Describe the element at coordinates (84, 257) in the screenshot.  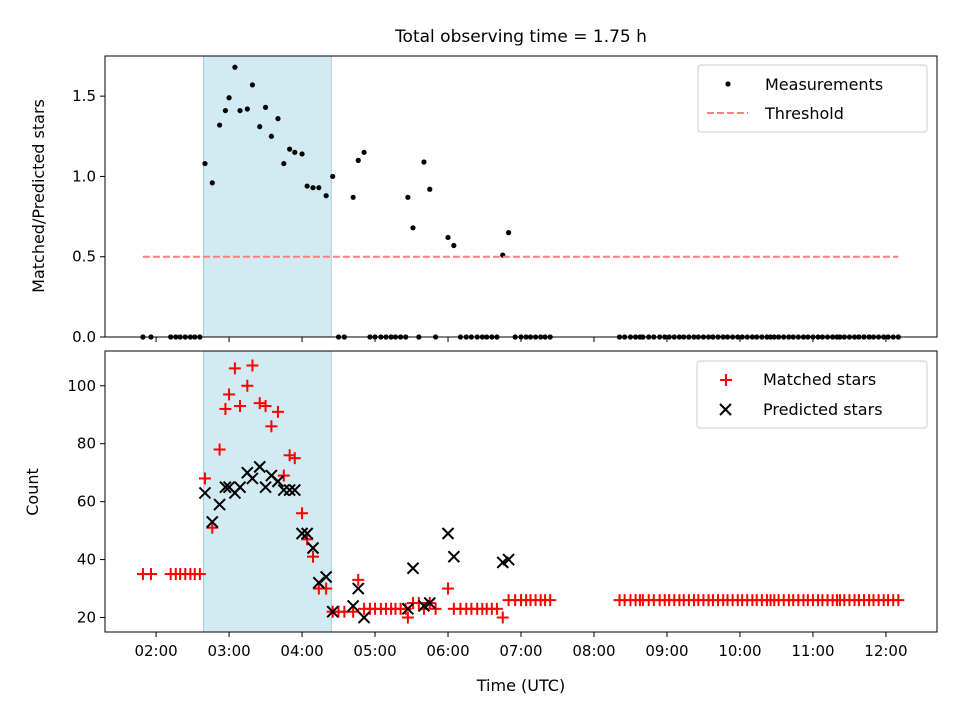
I see `top-y-tick-label: 0.5` at that location.